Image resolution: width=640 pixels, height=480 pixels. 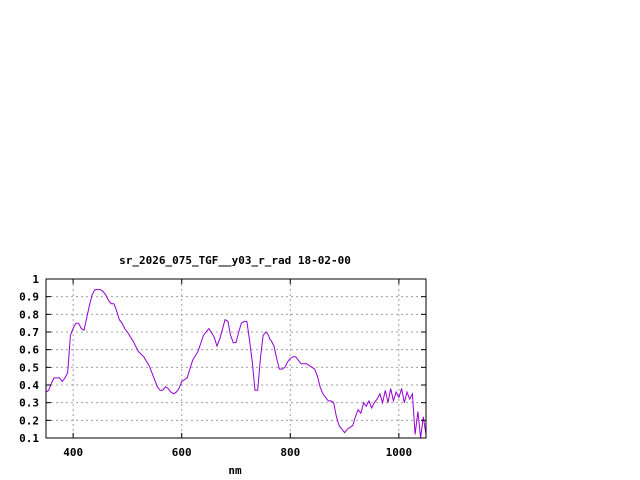 What do you see at coordinates (235, 260) in the screenshot?
I see `chart-title: sr_2026_075_TGF__y03_r_rad 18-02-00` at bounding box center [235, 260].